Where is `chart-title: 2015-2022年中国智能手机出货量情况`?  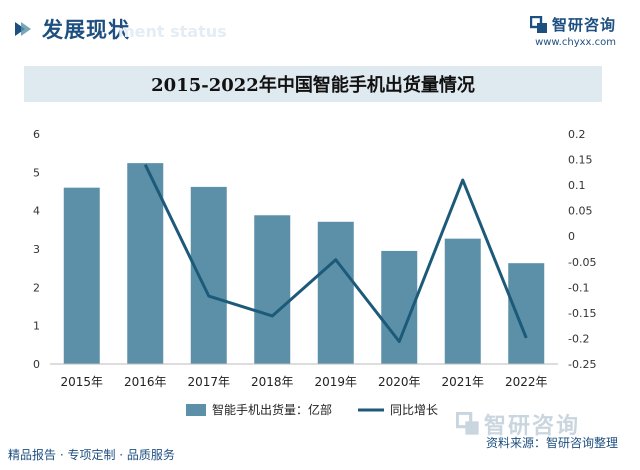
chart-title: 2015-2022年中国智能手机出货量情况 is located at coordinates (313, 85).